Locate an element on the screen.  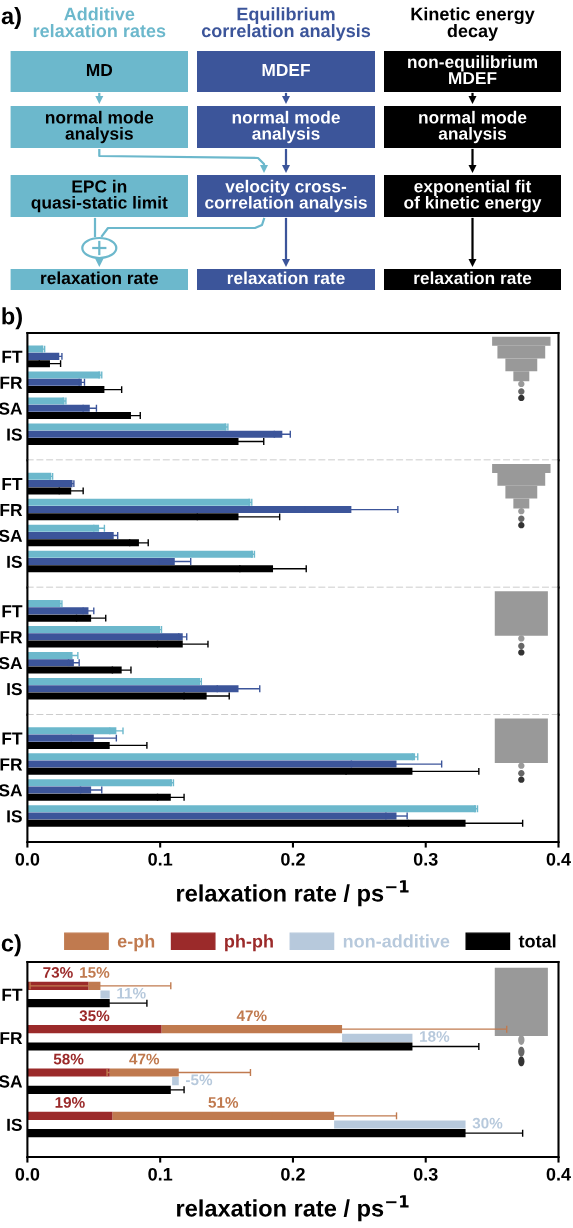
annotation: 51% is located at coordinates (223, 1102).